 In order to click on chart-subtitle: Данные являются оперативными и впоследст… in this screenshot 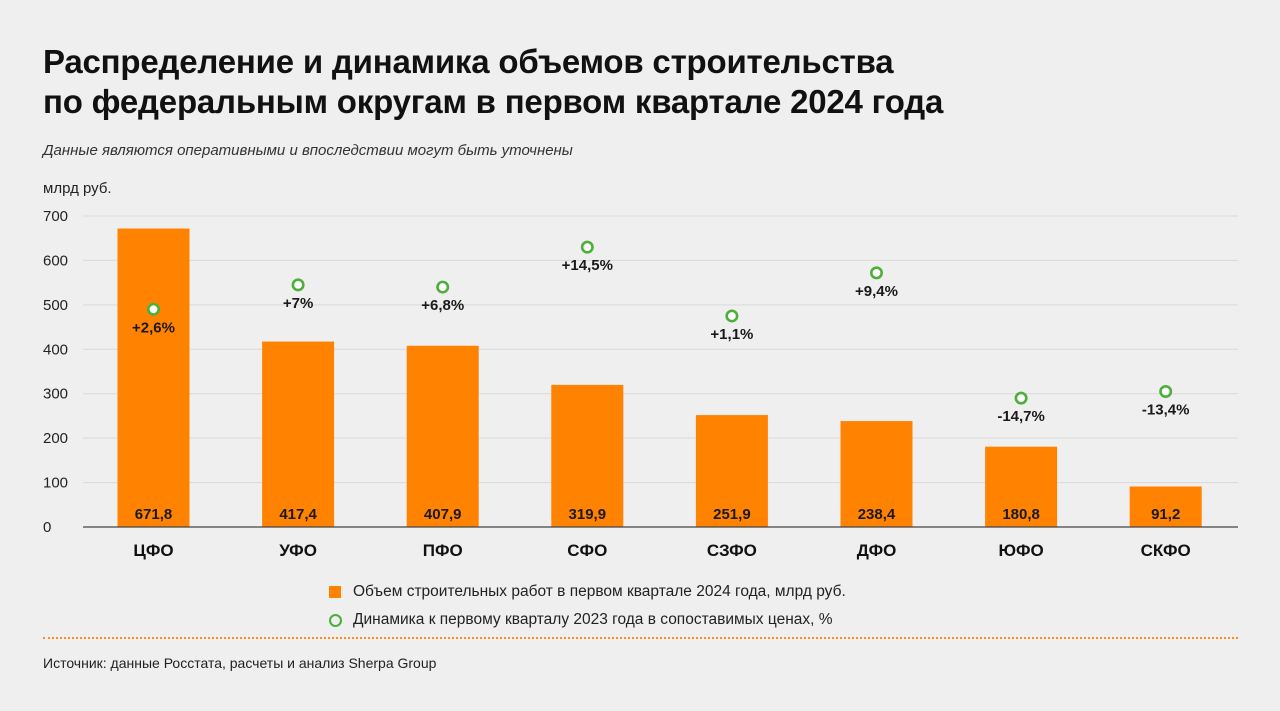, I will do `click(308, 150)`.